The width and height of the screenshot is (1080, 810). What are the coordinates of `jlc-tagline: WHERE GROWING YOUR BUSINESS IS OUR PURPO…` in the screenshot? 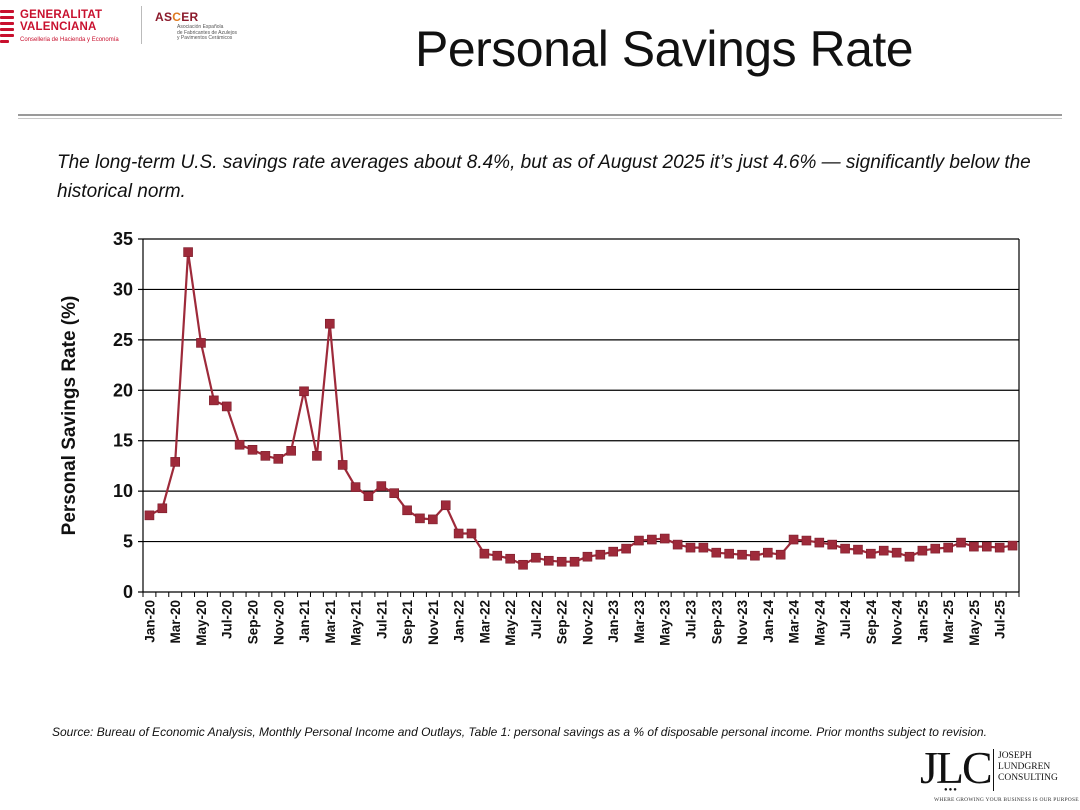 It's located at (1006, 800).